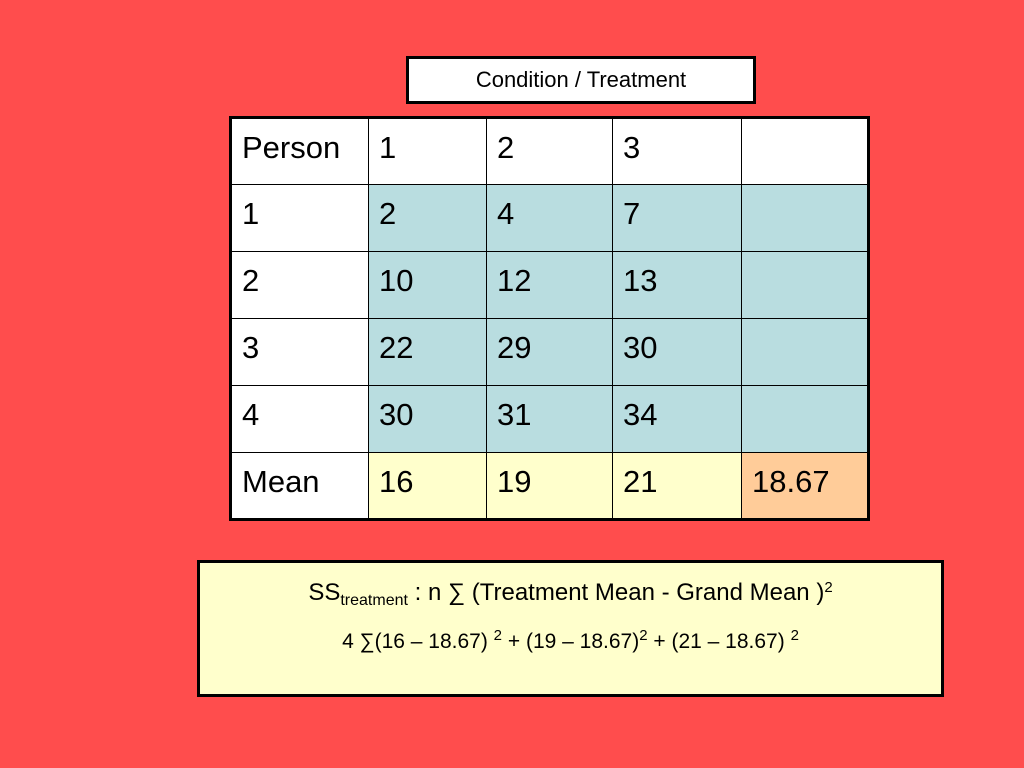 The image size is (1024, 768). Describe the element at coordinates (299, 486) in the screenshot. I see `mean-label-cell: Mean` at that location.